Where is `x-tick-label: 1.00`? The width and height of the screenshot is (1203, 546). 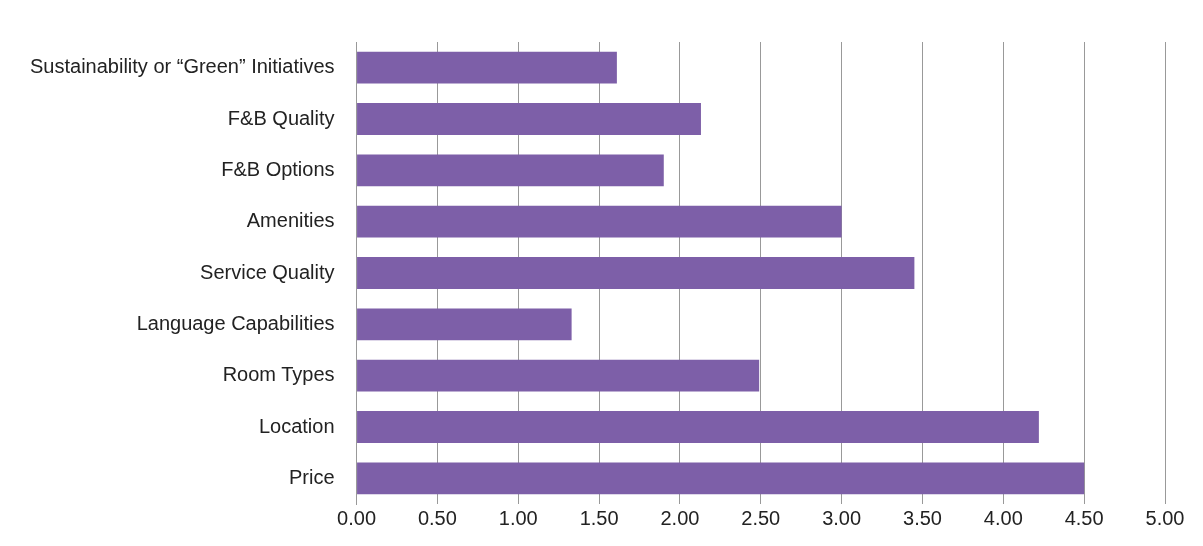 x-tick-label: 1.00 is located at coordinates (518, 517).